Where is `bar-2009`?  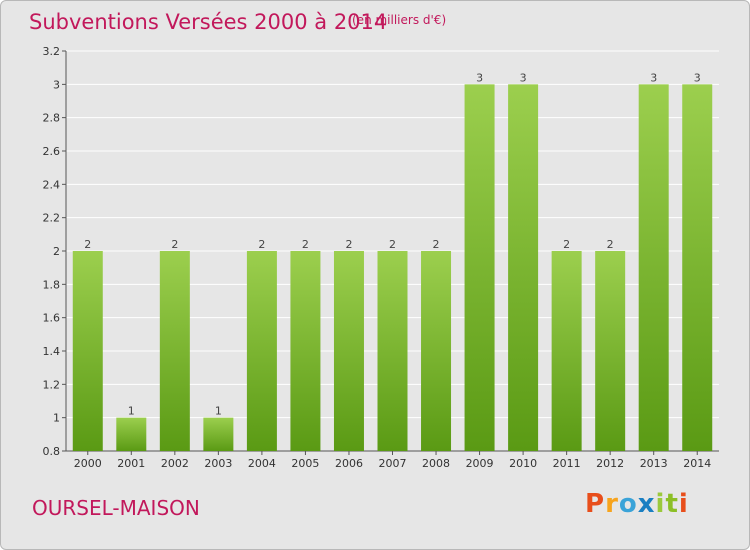 bar-2009 is located at coordinates (479, 267).